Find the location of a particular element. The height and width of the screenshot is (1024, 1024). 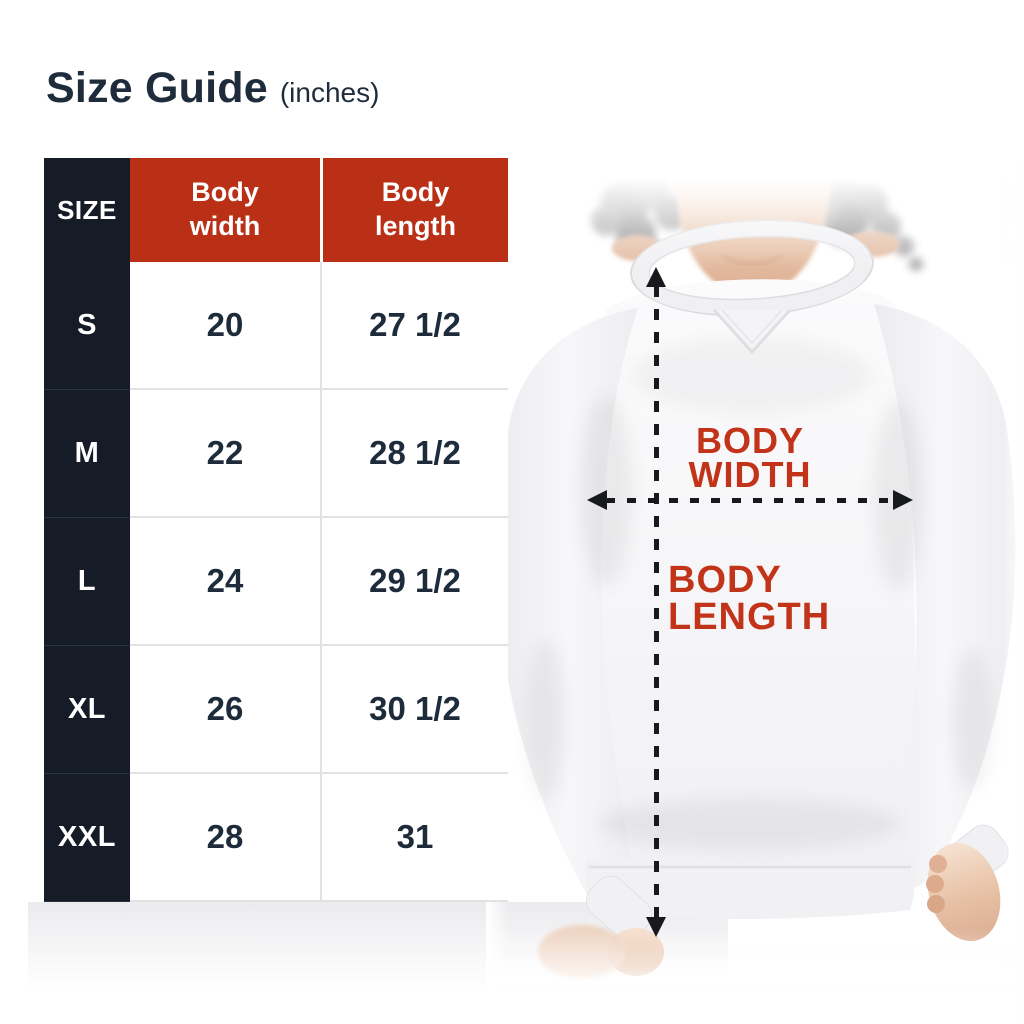

body-length-annotation: BODY LENGTH is located at coordinates (749, 598).